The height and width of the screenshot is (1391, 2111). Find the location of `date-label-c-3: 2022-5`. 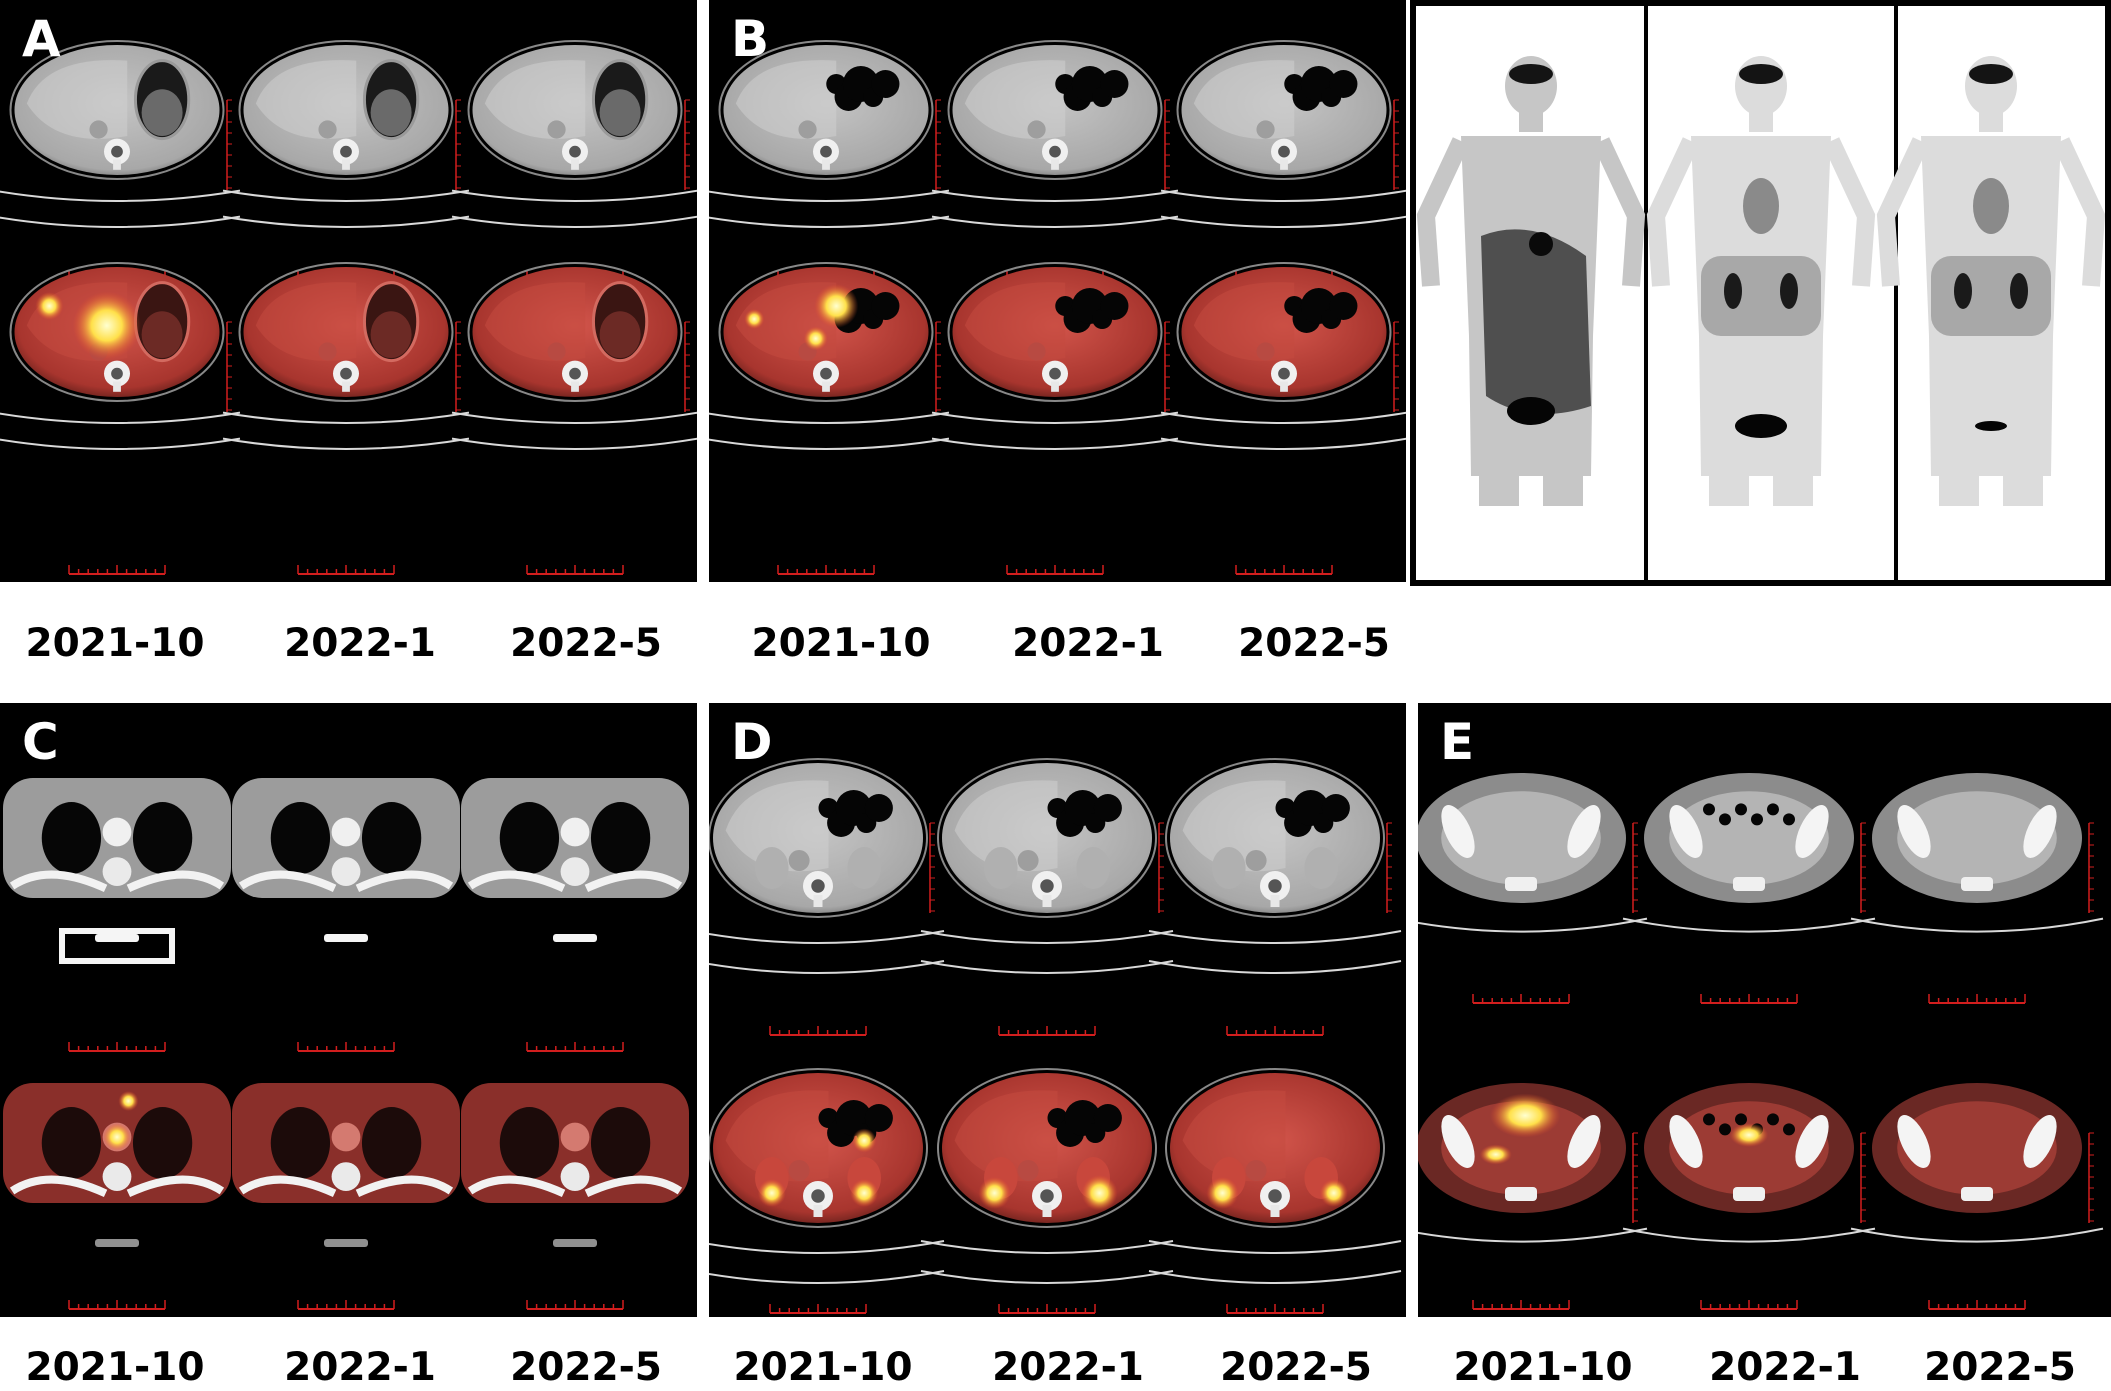

date-label-c-3: 2022-5 is located at coordinates (586, 1367).